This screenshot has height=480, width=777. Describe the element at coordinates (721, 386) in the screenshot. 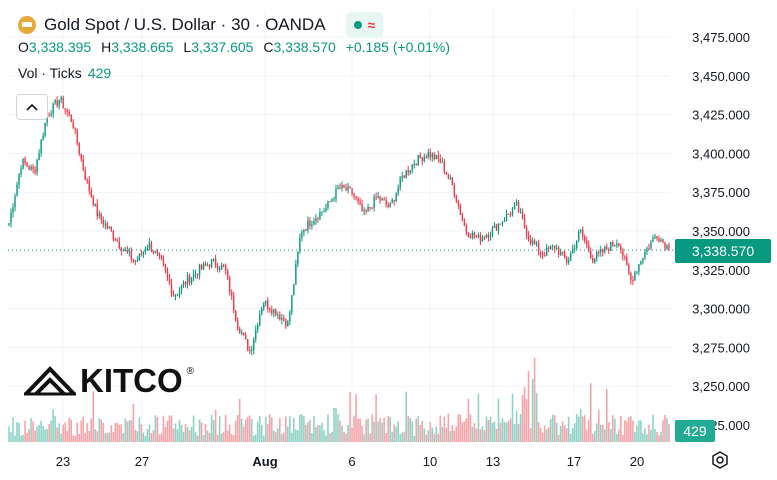

I see `y-tick-label: 3,250.000` at that location.